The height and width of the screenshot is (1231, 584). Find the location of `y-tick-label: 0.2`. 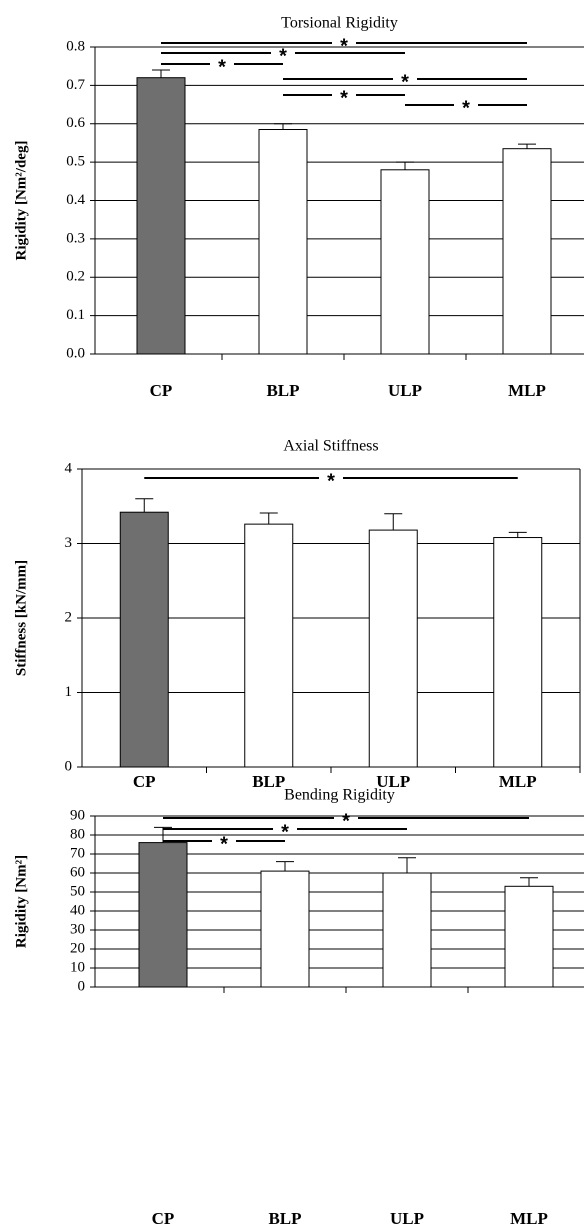

y-tick-label: 0.2 is located at coordinates (75, 277).